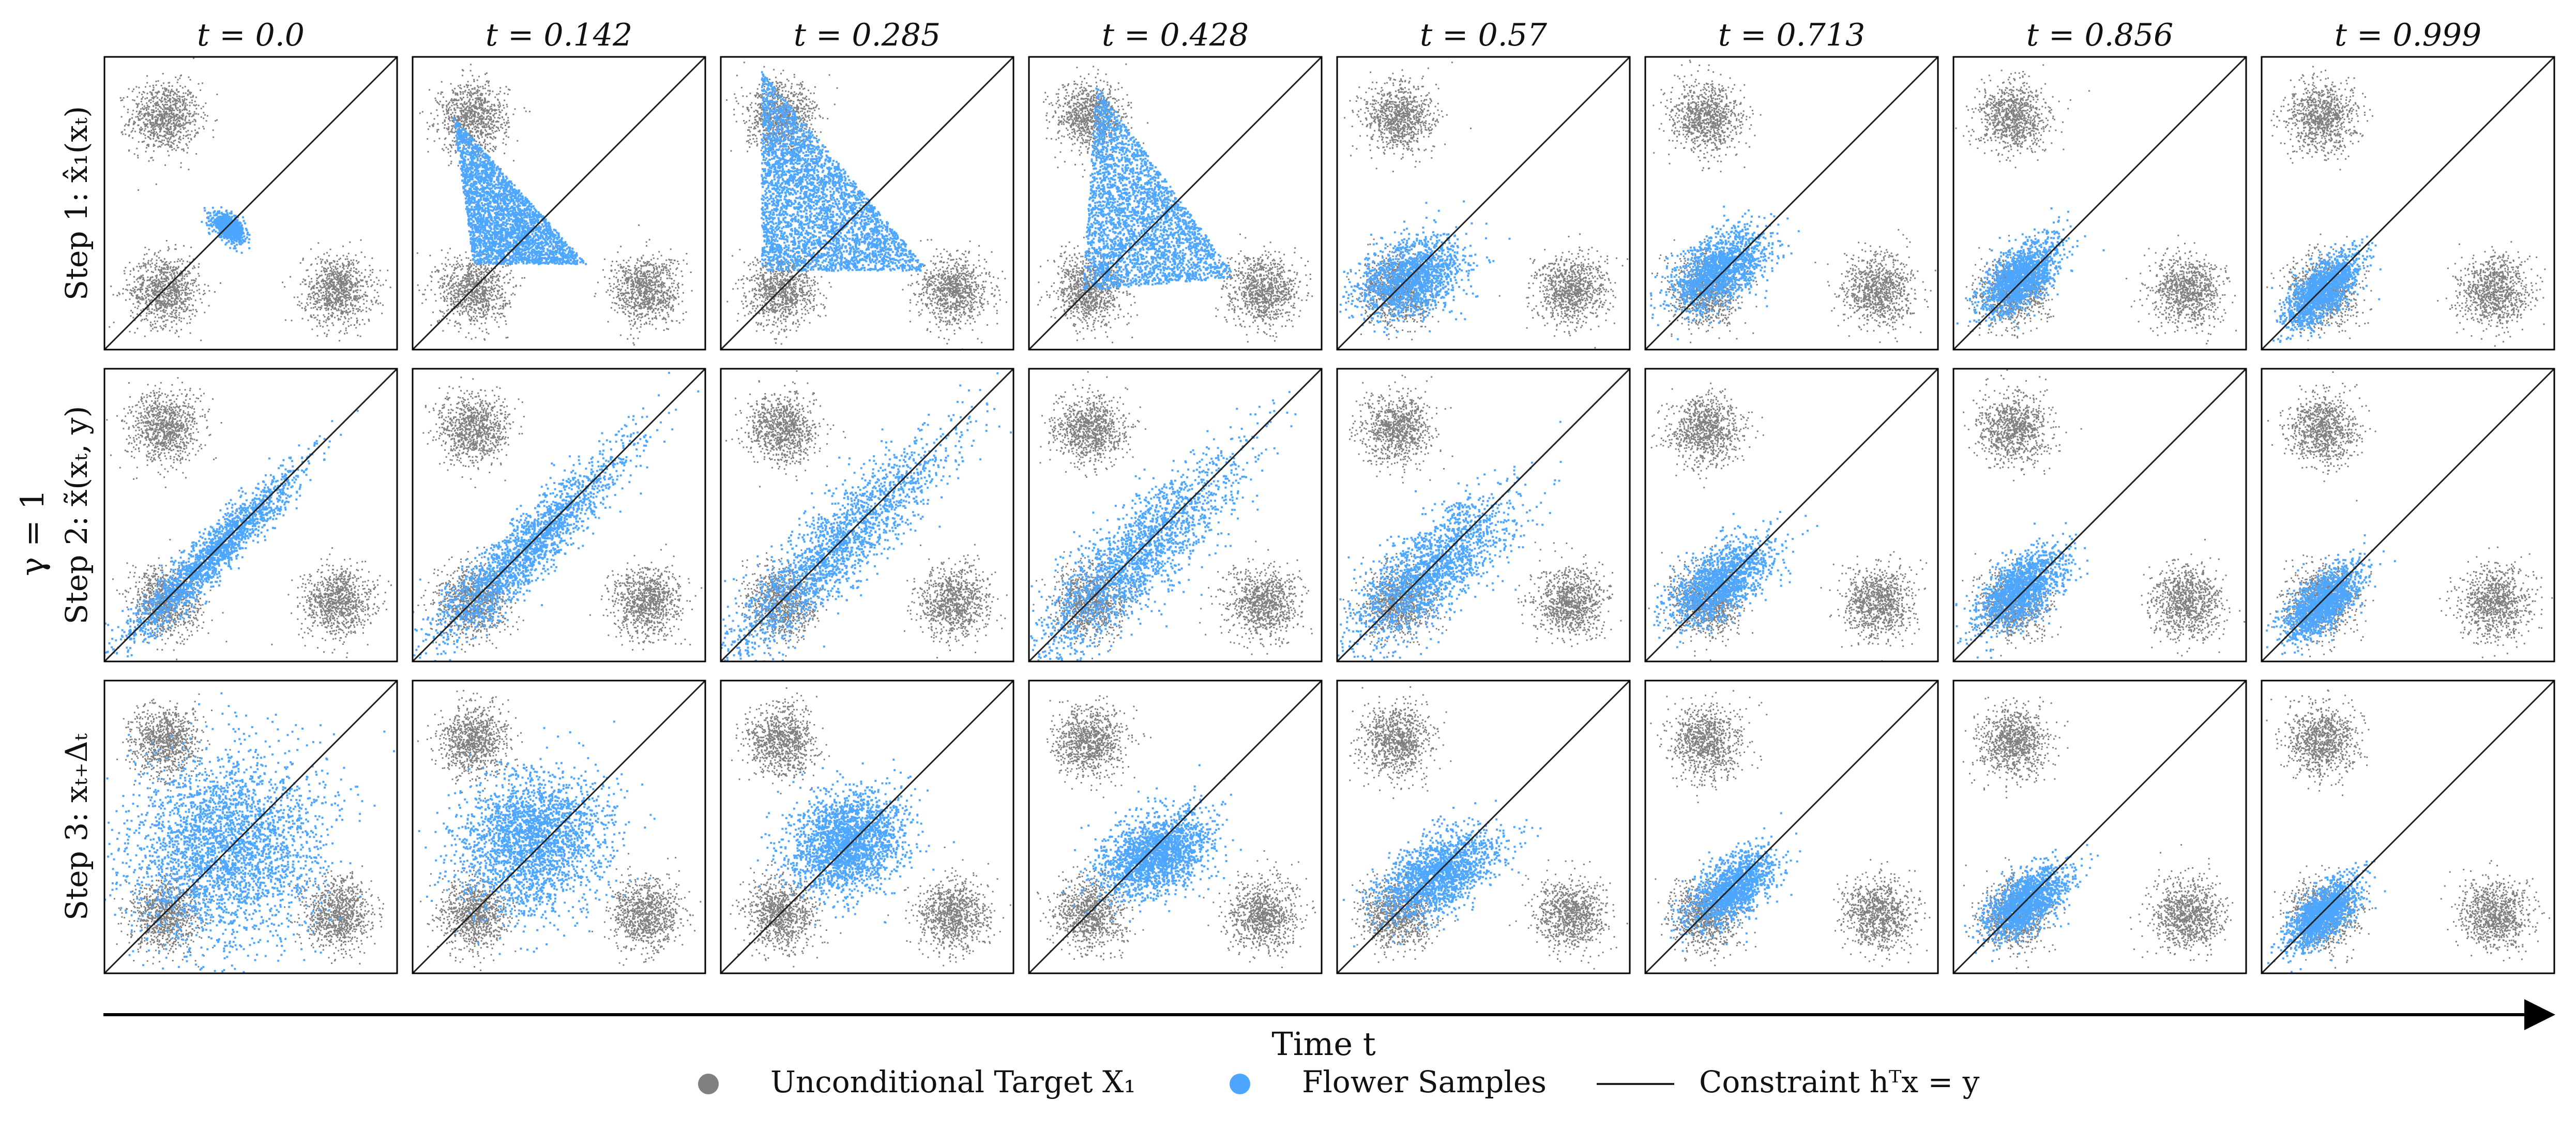 The height and width of the screenshot is (1145, 2576). What do you see at coordinates (1840, 1081) in the screenshot?
I see `legend-label: Constraint hᵀx = y` at bounding box center [1840, 1081].